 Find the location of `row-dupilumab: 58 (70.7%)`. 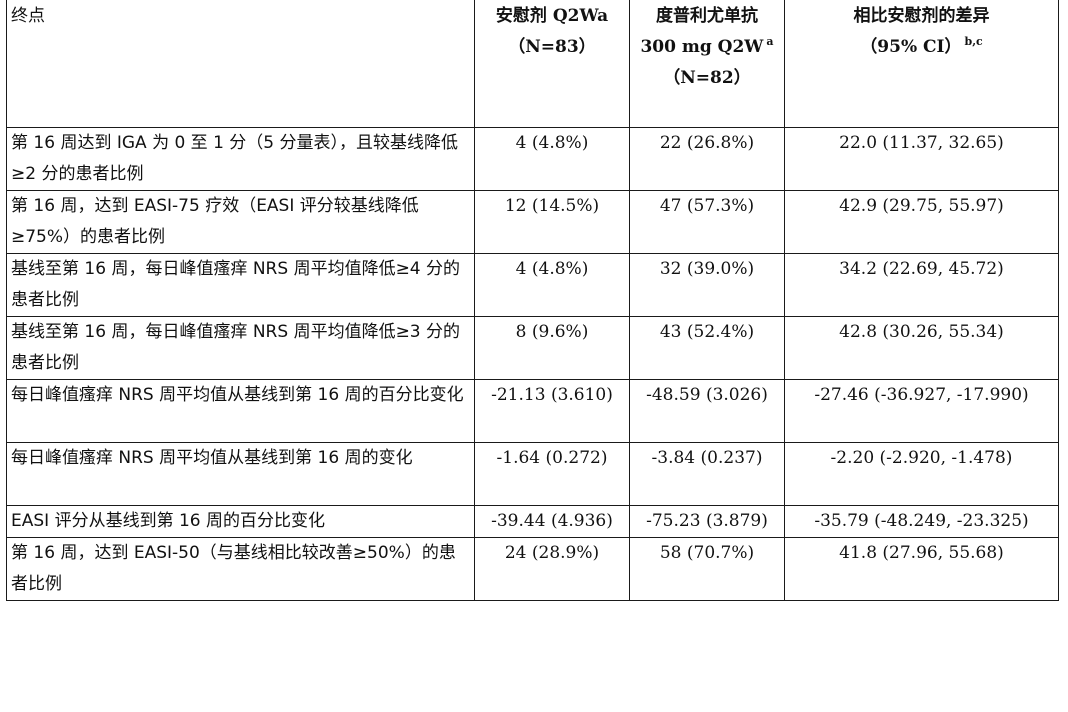

row-dupilumab: 58 (70.7%) is located at coordinates (707, 569).